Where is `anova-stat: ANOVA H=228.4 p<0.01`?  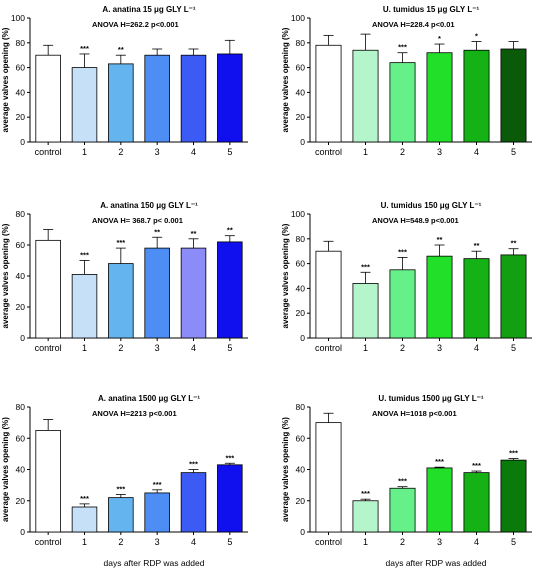 anova-stat: ANOVA H=228.4 p<0.01 is located at coordinates (413, 24).